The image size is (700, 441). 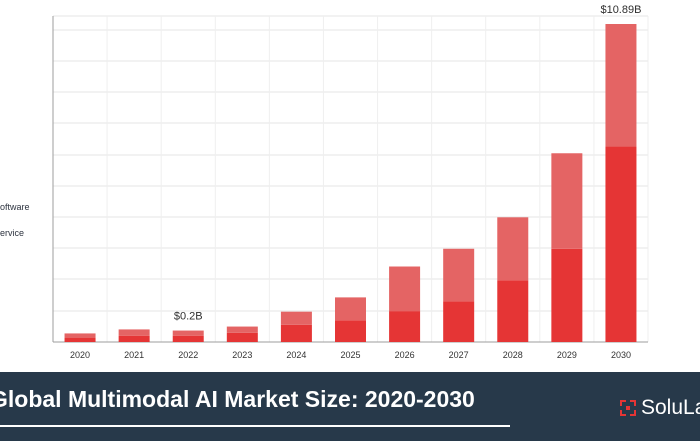 I want to click on footer-underline, so click(x=255, y=426).